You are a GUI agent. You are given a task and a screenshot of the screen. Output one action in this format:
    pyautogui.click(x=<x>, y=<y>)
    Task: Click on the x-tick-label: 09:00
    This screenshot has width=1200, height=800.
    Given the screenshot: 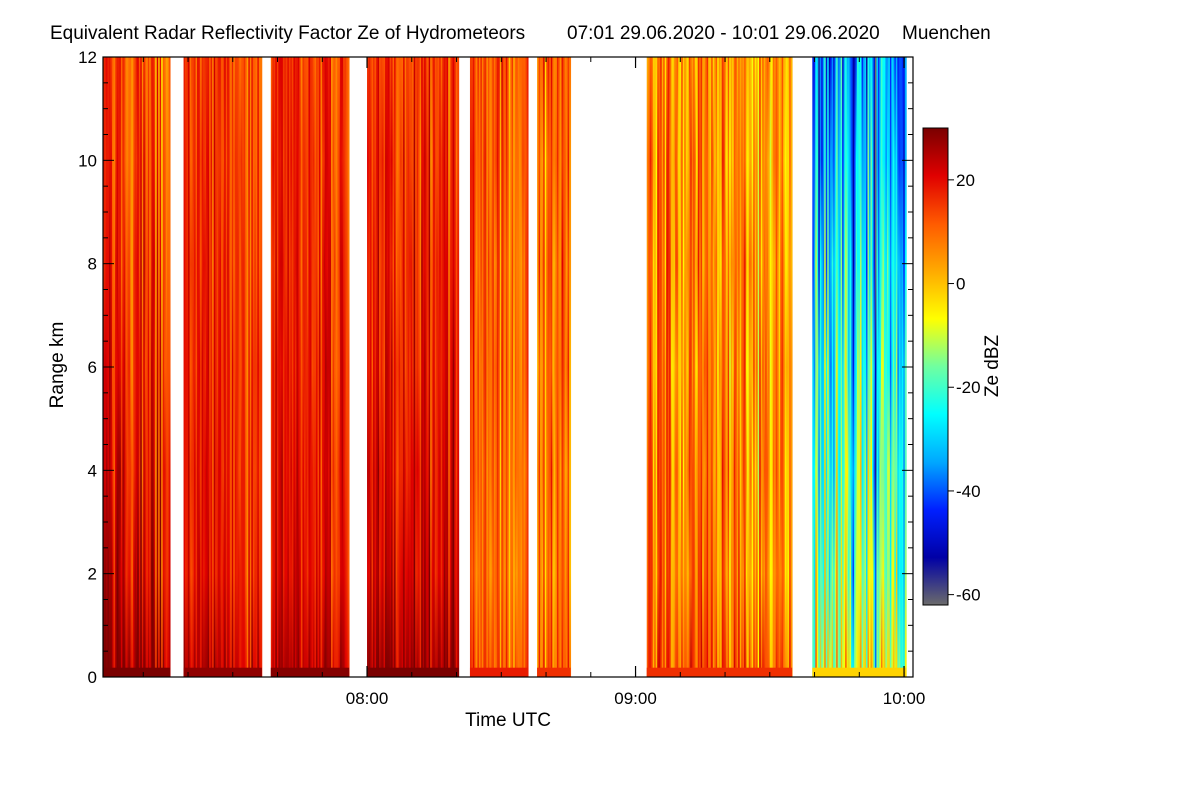 What is the action you would take?
    pyautogui.click(x=635, y=698)
    